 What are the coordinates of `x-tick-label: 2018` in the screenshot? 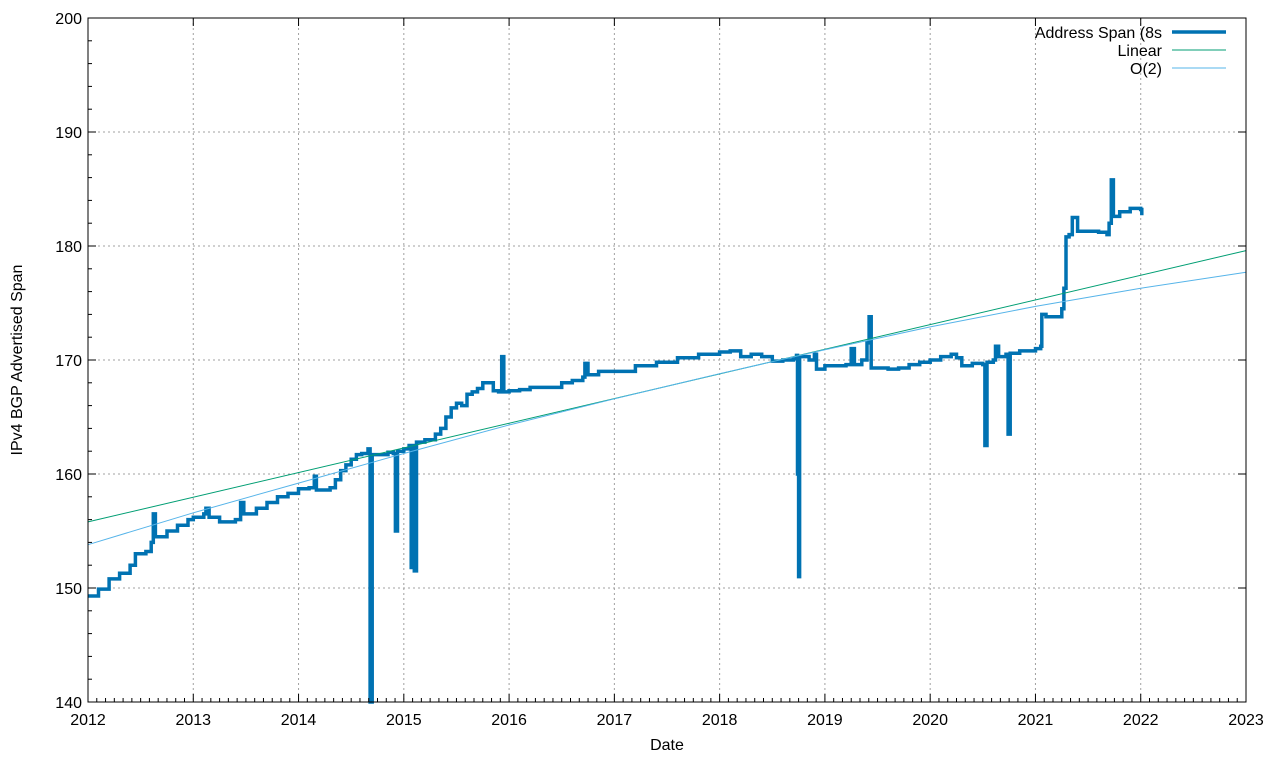 It's located at (720, 720).